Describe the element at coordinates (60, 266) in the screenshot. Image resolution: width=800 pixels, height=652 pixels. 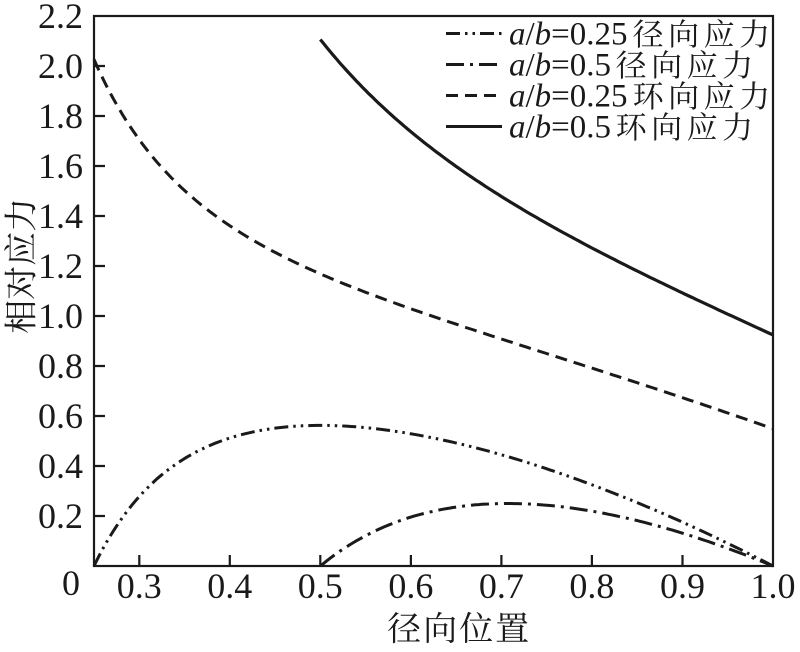
I see `svg-text: 1.2` at that location.